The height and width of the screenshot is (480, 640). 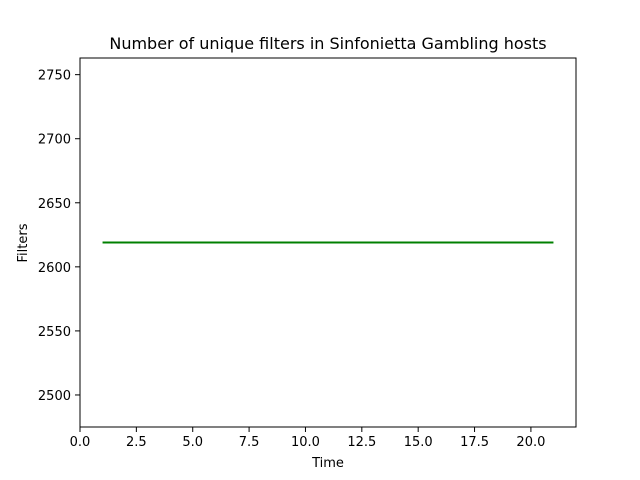 I want to click on y-tick-label: 2650, so click(x=54, y=204).